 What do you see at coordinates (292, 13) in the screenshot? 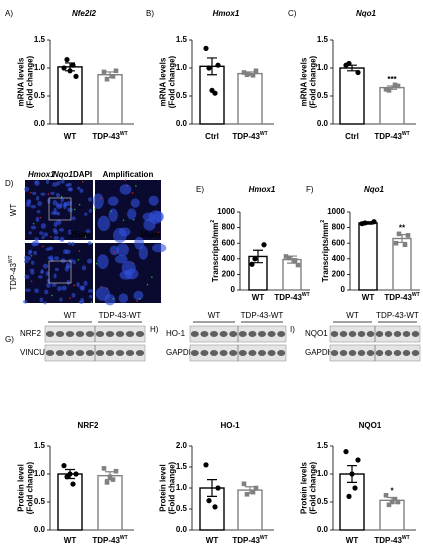
I see `panel-label: C)` at bounding box center [292, 13].